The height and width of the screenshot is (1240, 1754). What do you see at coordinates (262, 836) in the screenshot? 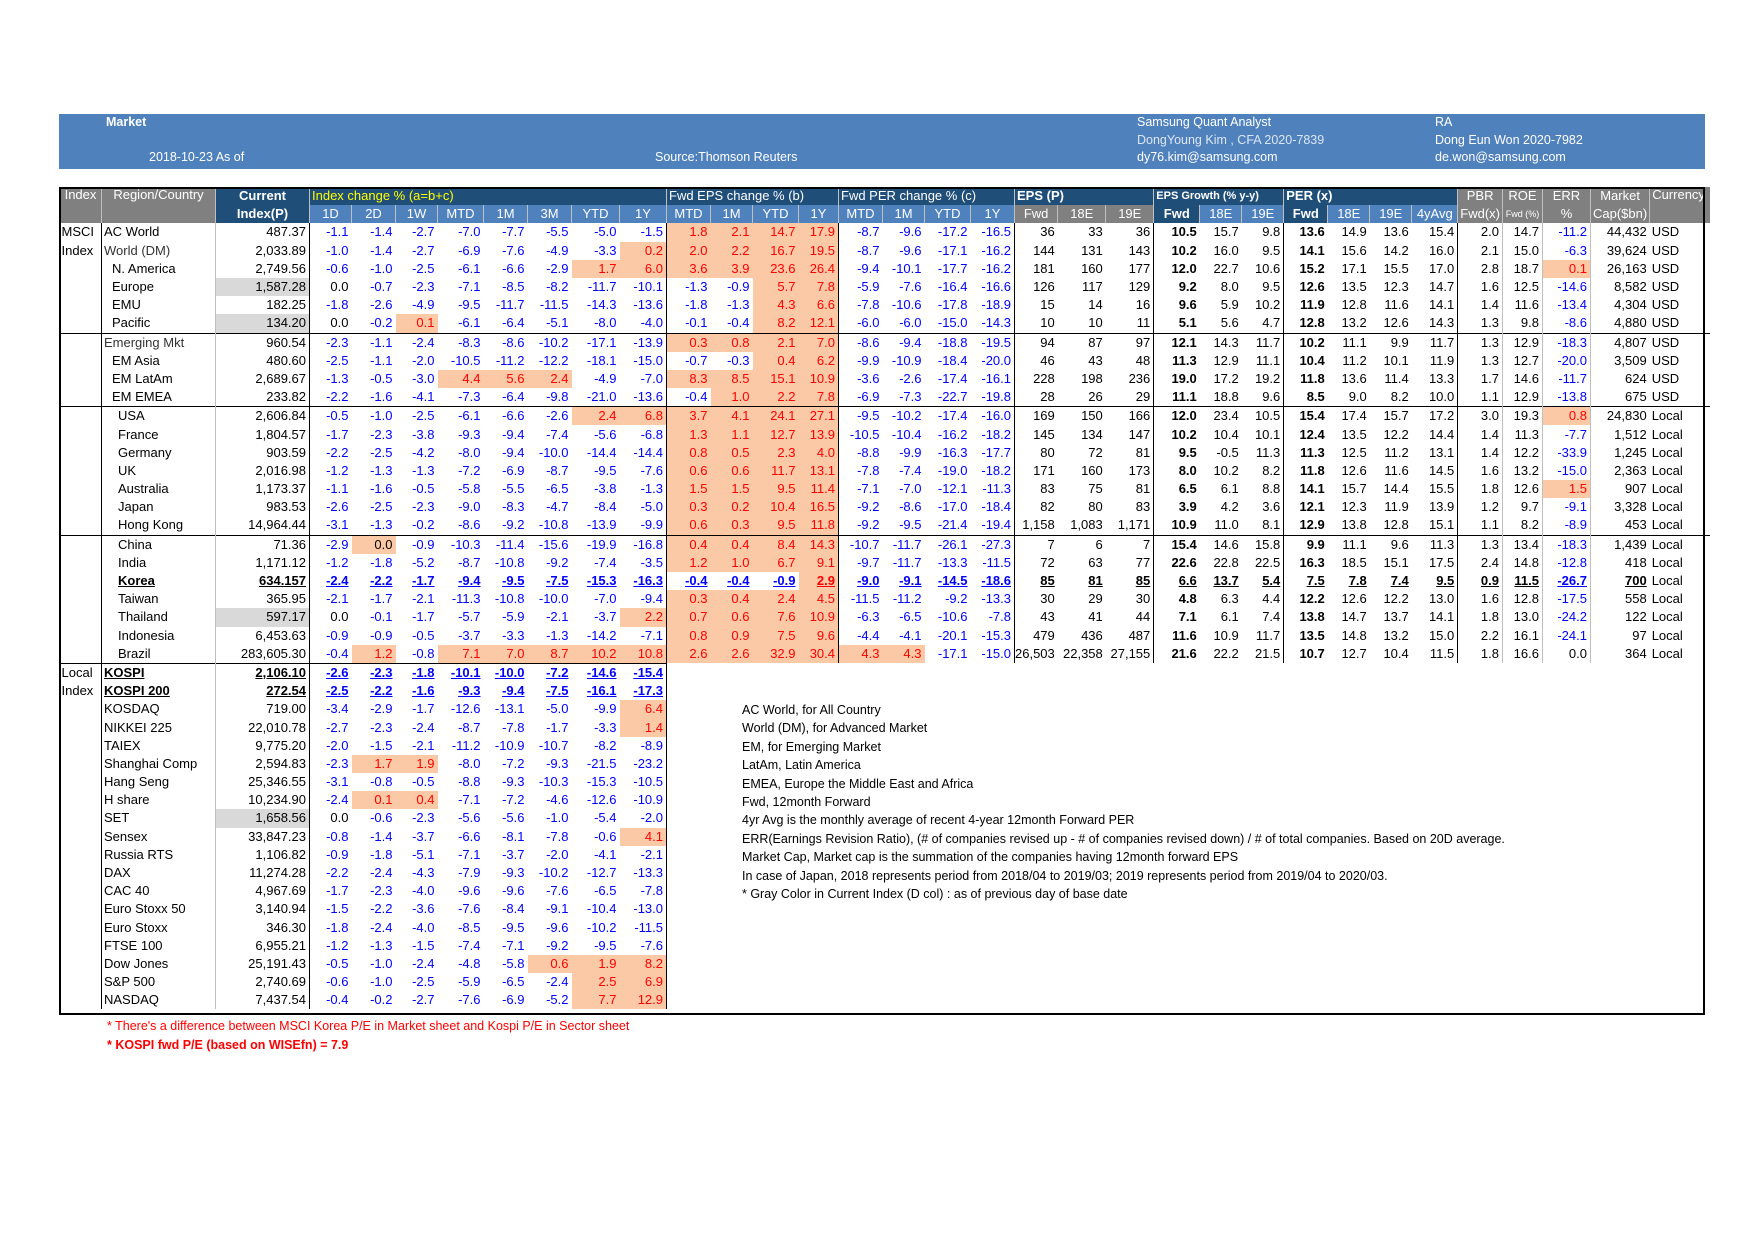
I see `current-index: 33,847.23` at bounding box center [262, 836].